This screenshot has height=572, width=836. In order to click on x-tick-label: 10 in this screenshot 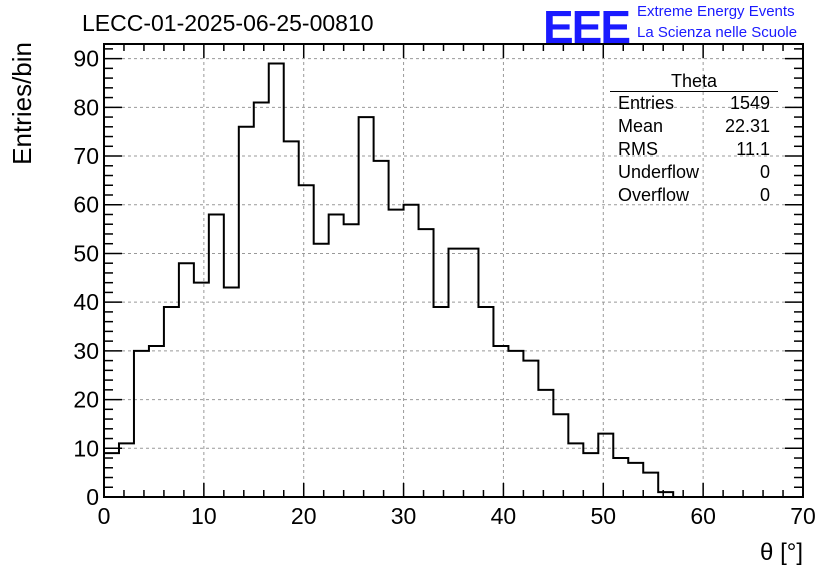, I will do `click(204, 516)`.